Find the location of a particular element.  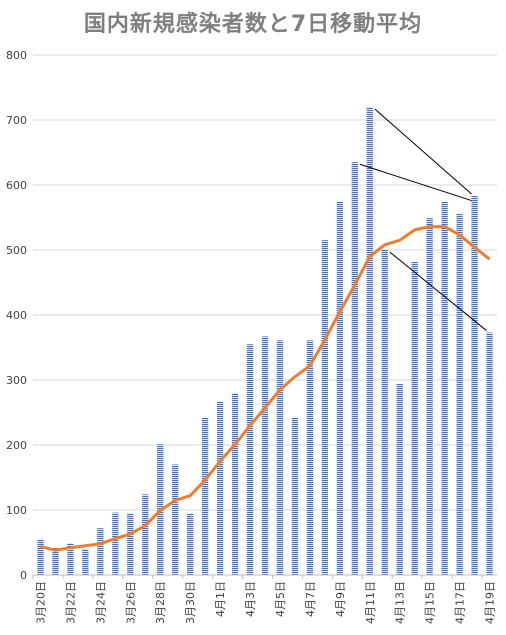

x-tick-label: 4月9日 is located at coordinates (340, 599).